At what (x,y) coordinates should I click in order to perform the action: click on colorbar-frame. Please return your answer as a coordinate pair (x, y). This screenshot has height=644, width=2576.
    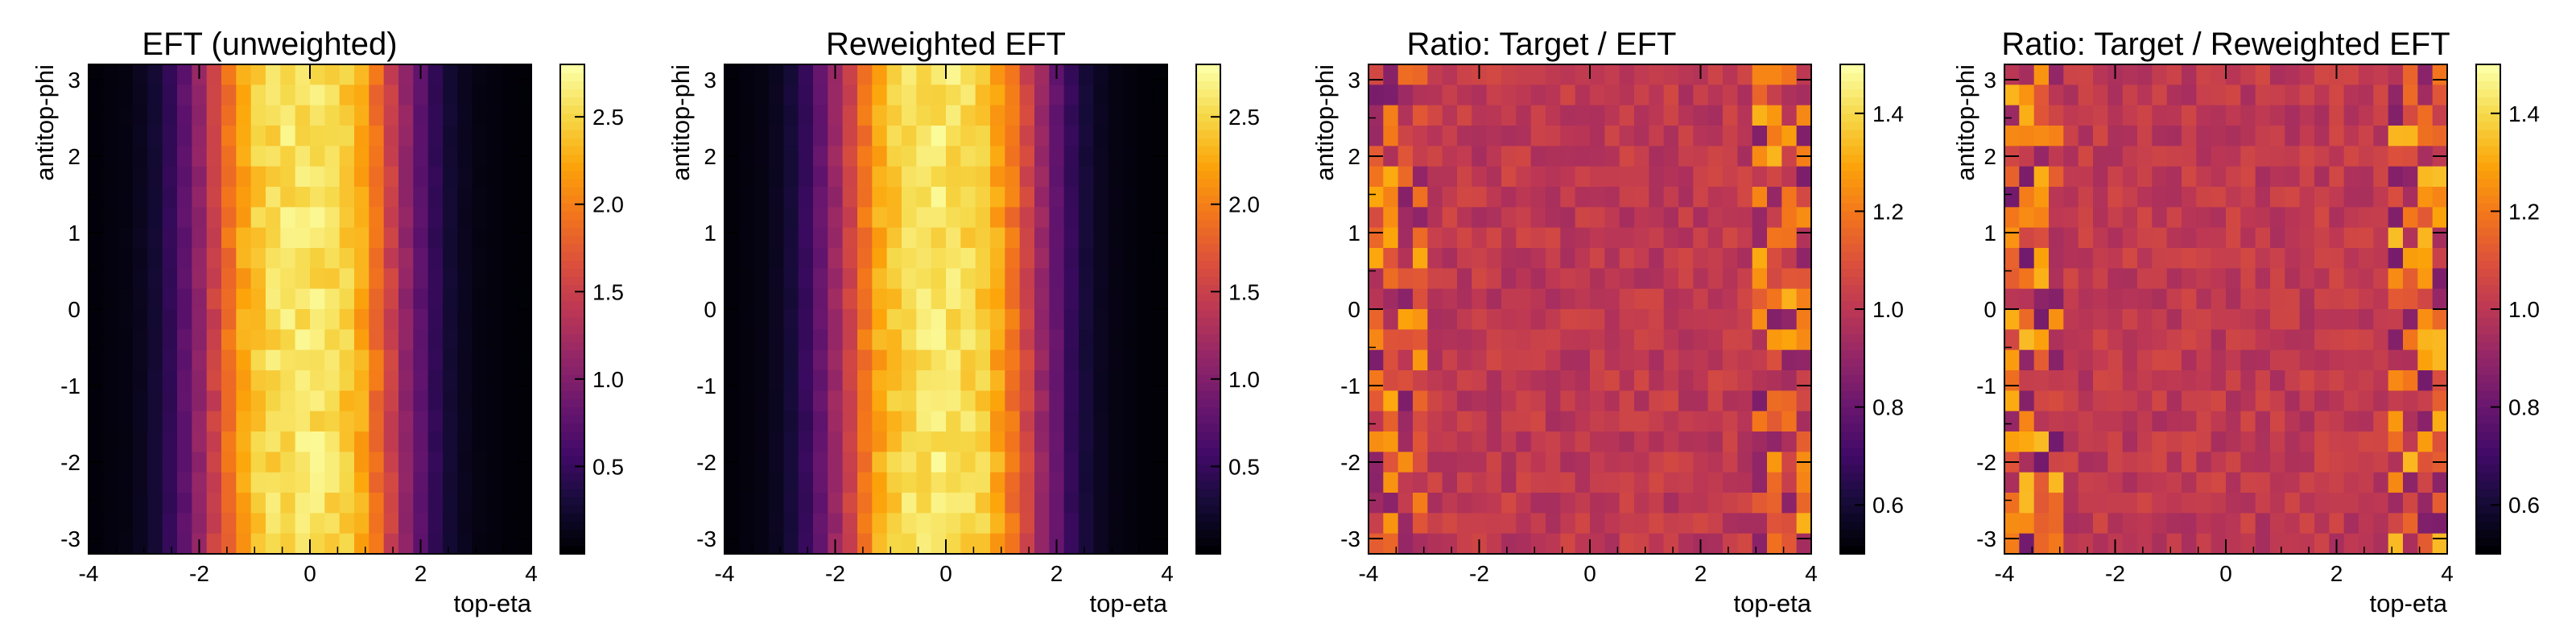
    Looking at the image, I should click on (1208, 309).